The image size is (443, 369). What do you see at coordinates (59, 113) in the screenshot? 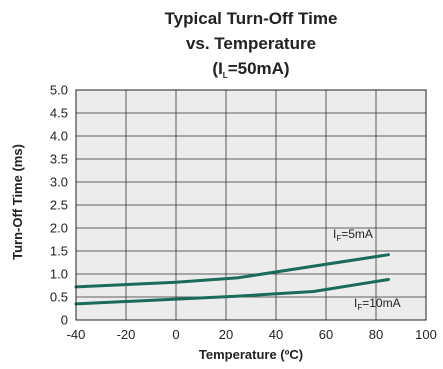
I see `y-tick-label: 4.5` at bounding box center [59, 113].